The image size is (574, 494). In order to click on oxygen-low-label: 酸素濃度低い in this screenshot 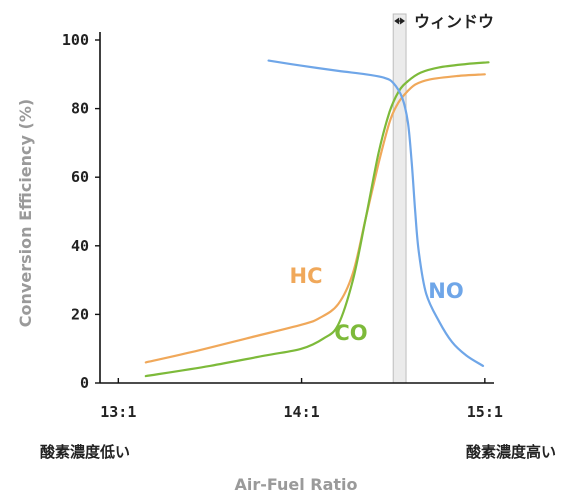, I will do `click(85, 452)`.